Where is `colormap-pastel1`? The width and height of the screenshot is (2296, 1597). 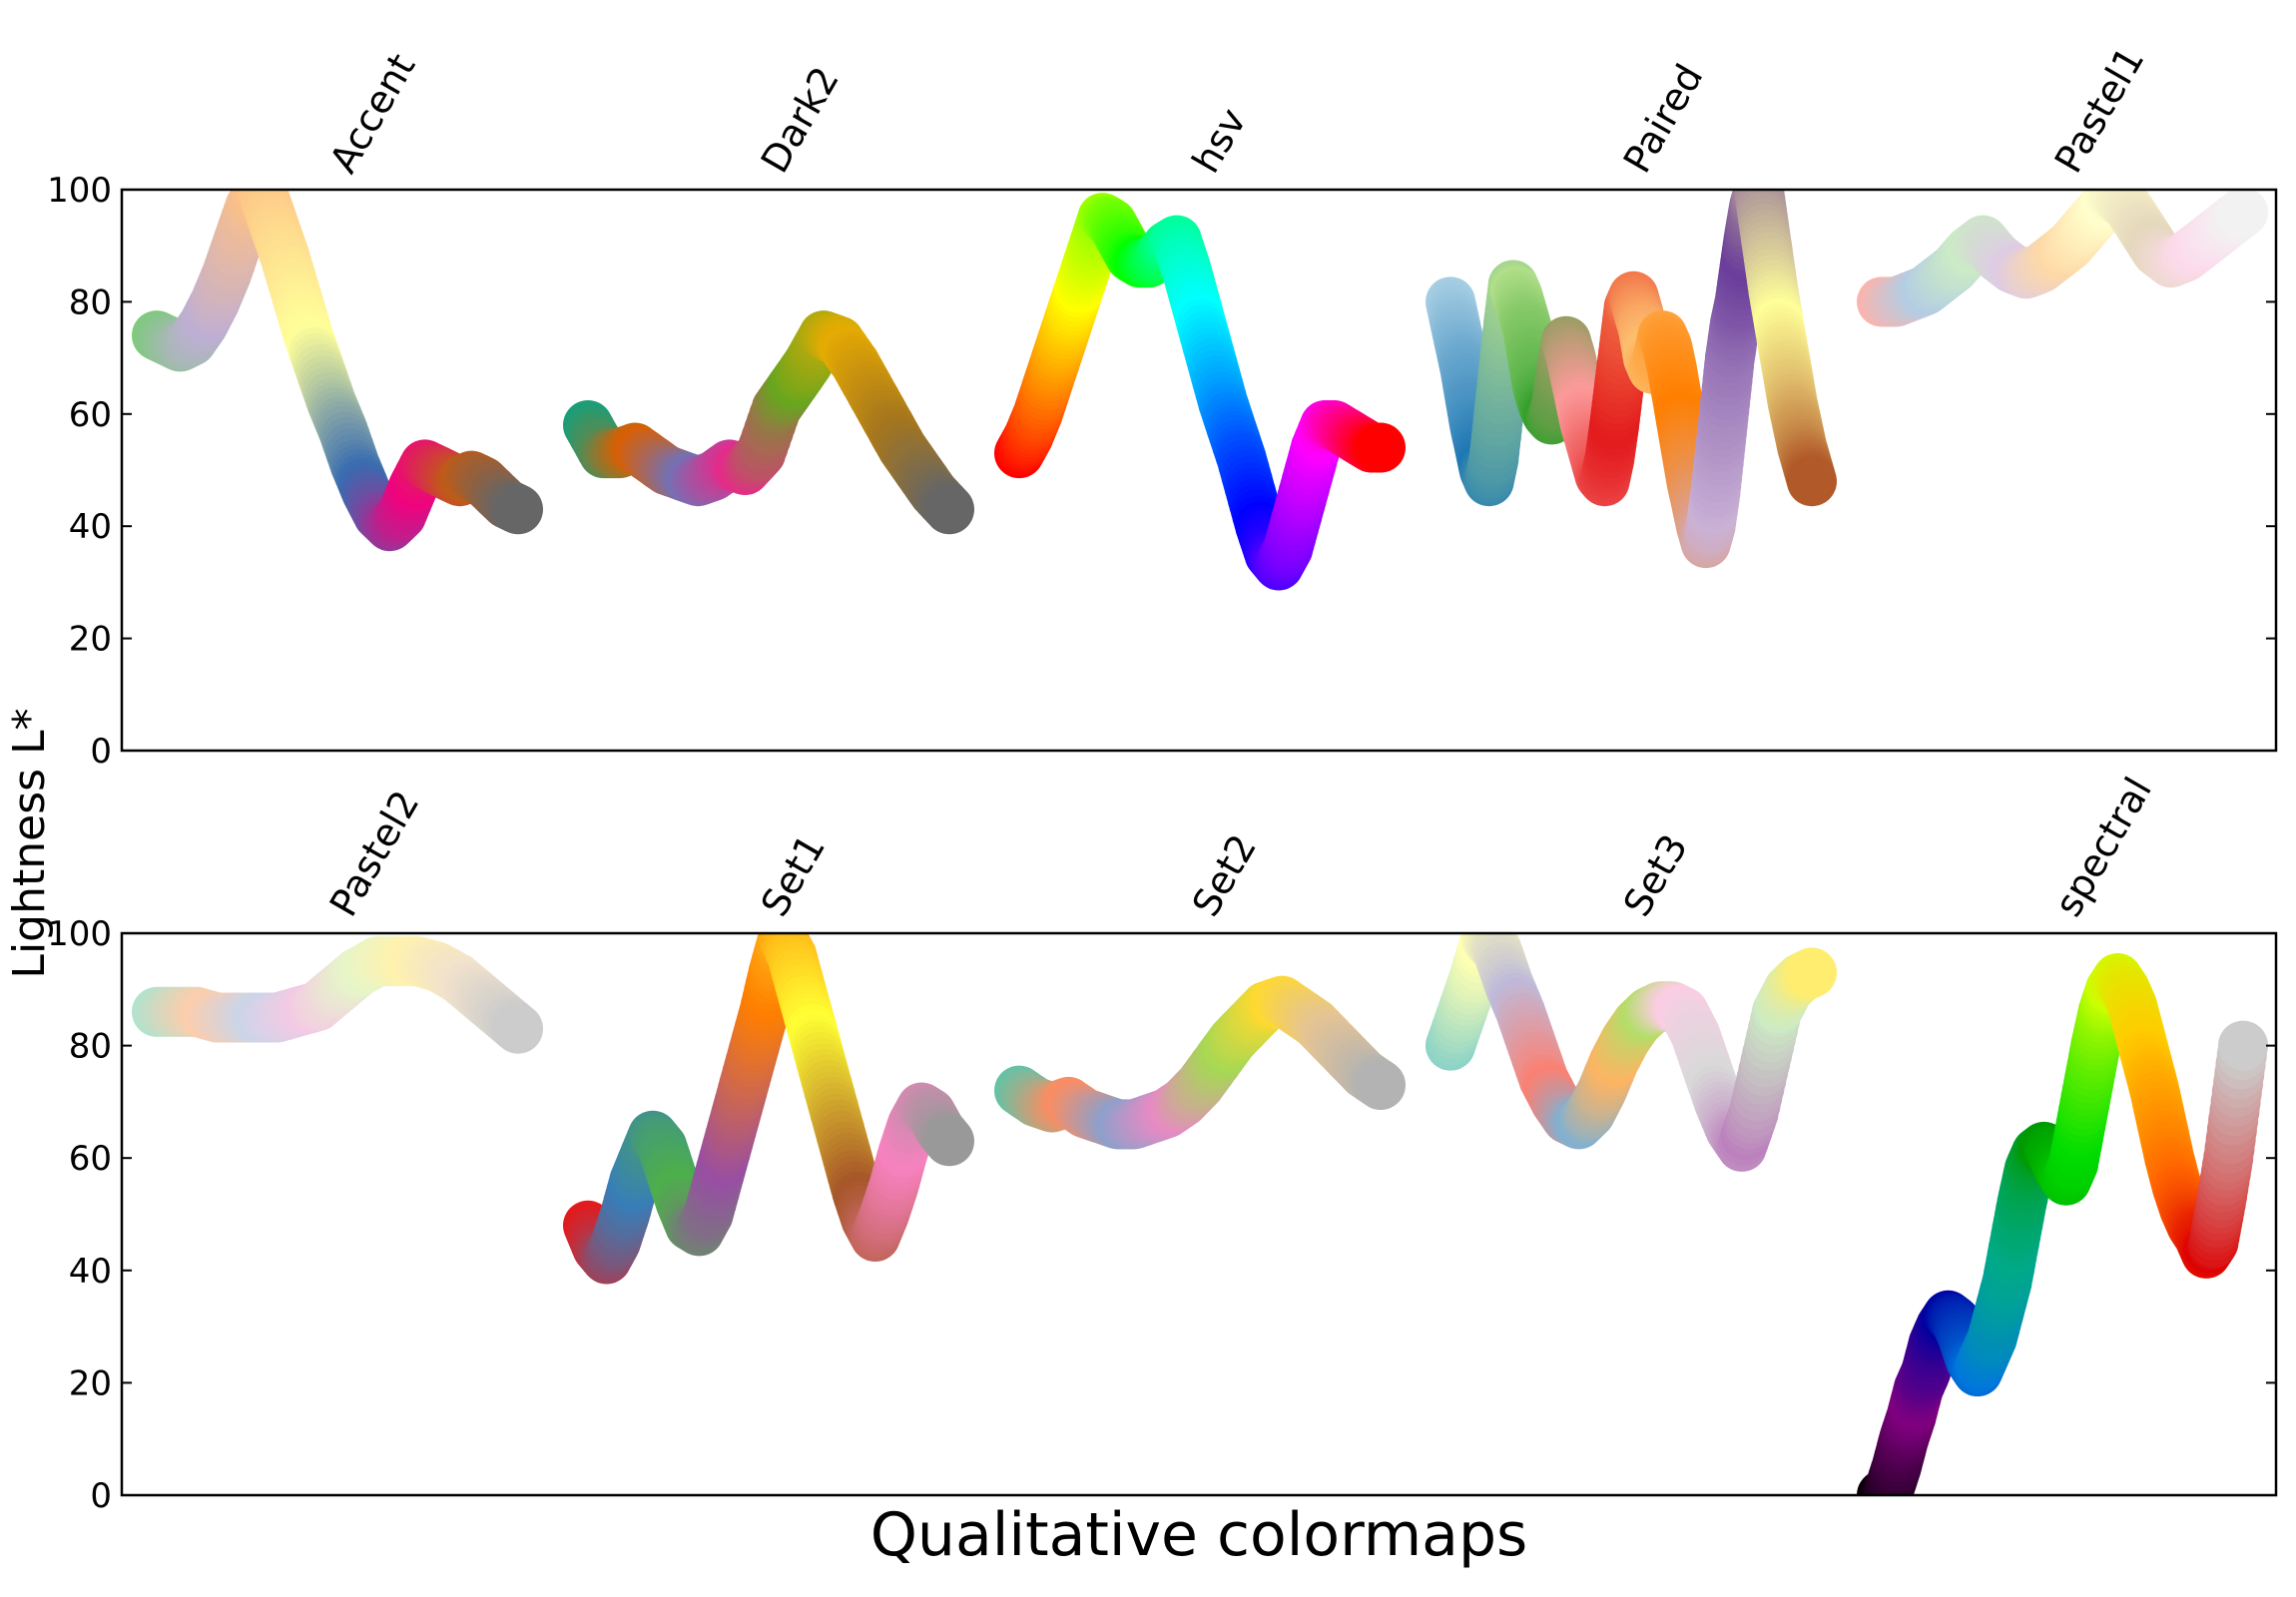 colormap-pastel1 is located at coordinates (2063, 258).